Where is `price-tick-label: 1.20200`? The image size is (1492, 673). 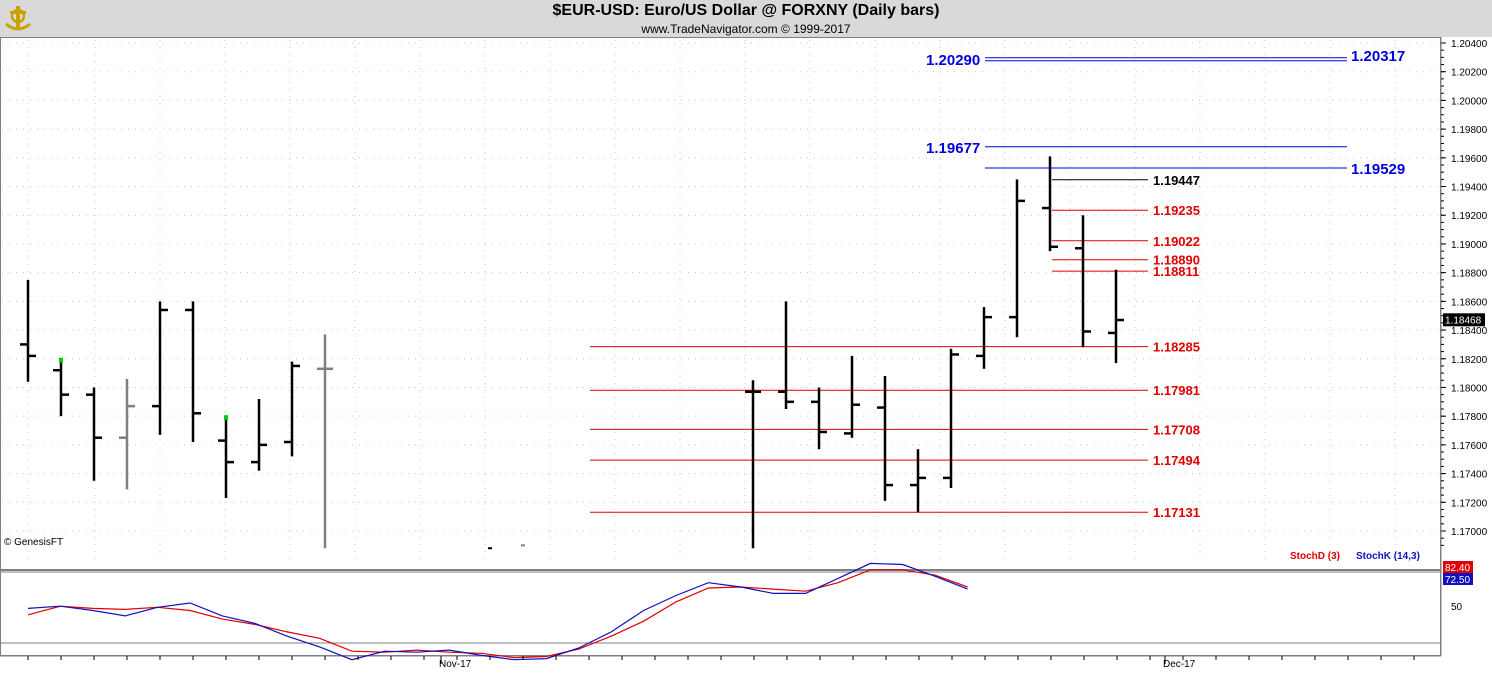
price-tick-label: 1.20200 is located at coordinates (1469, 73).